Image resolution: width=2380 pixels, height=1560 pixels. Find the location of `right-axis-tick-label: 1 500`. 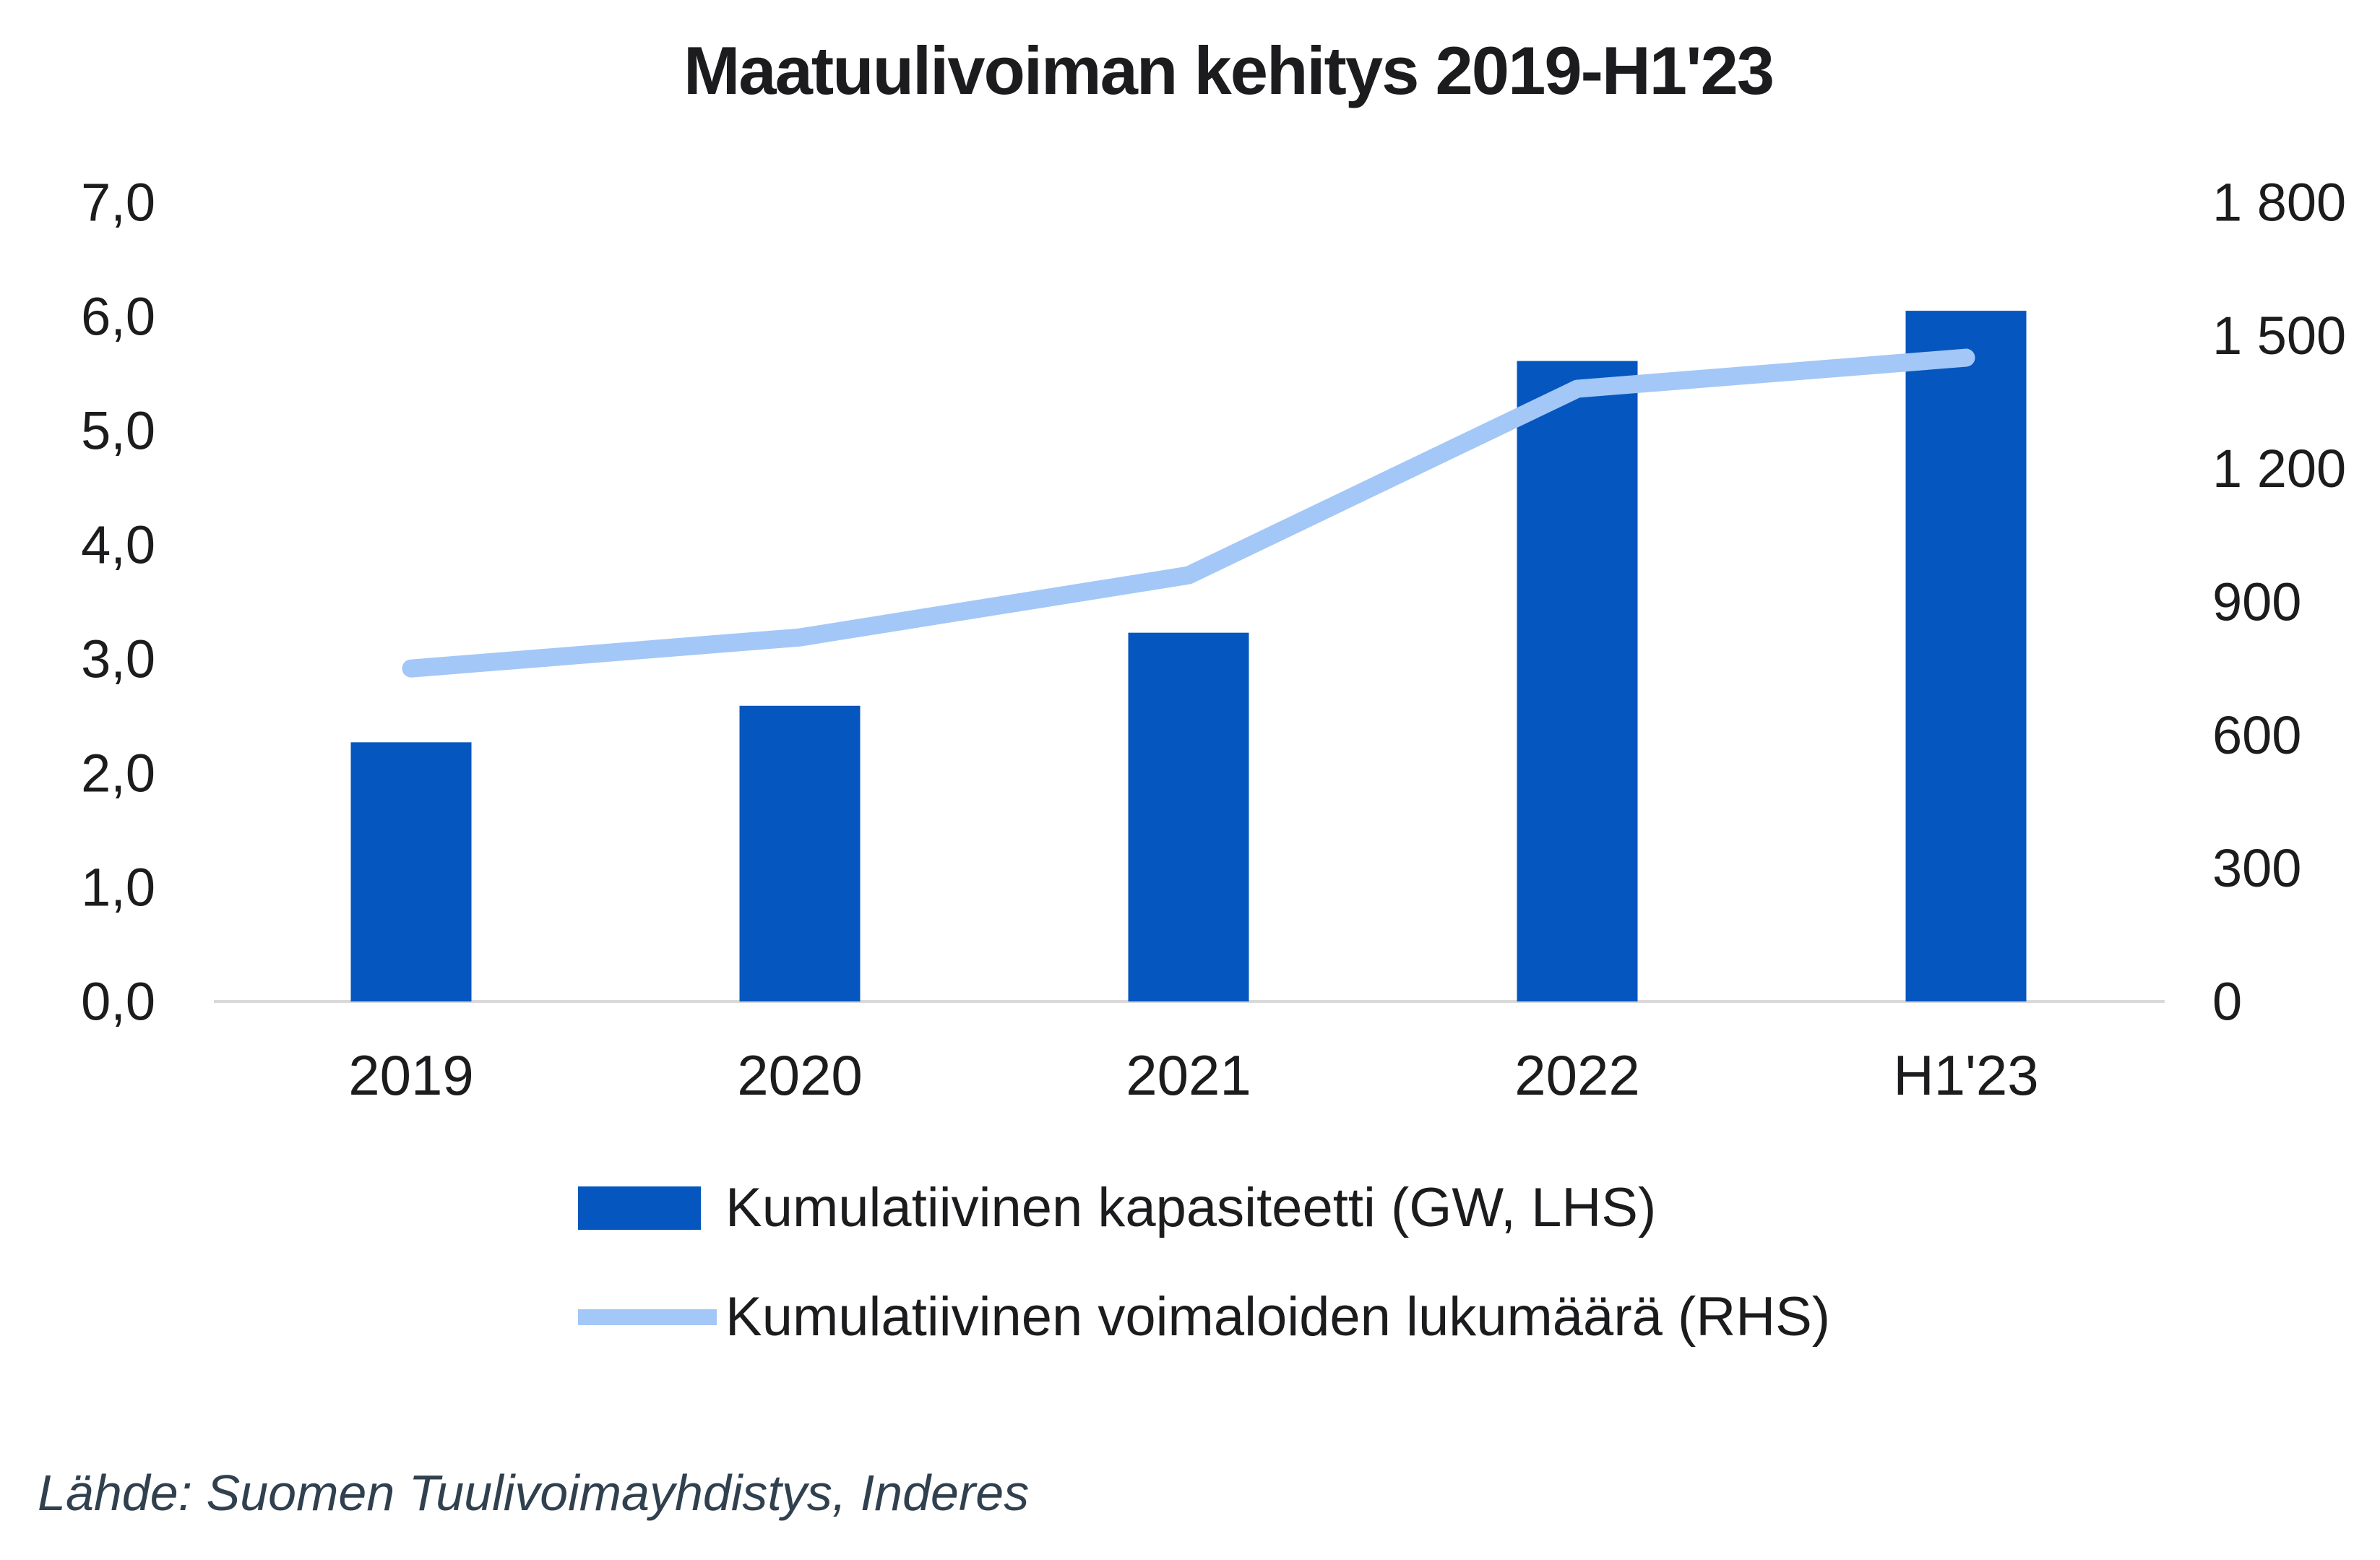

right-axis-tick-label: 1 500 is located at coordinates (2279, 336).